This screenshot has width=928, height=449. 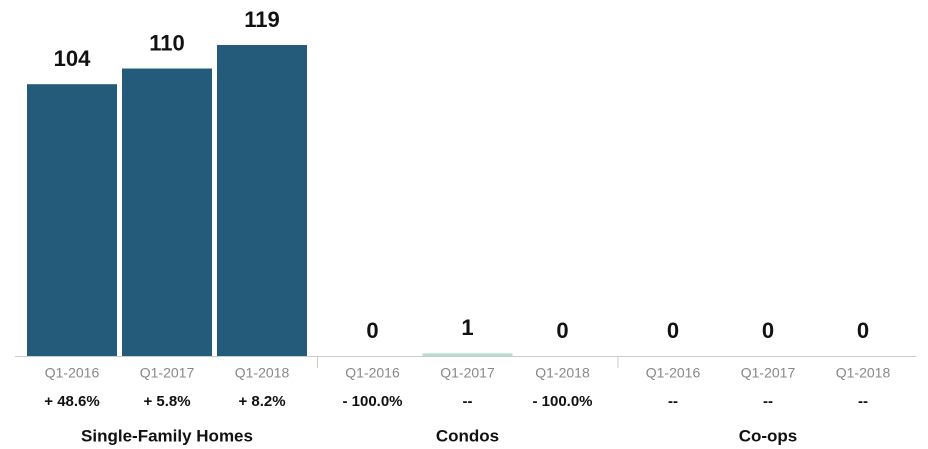 What do you see at coordinates (166, 401) in the screenshot?
I see `change-label: + 5.8%` at bounding box center [166, 401].